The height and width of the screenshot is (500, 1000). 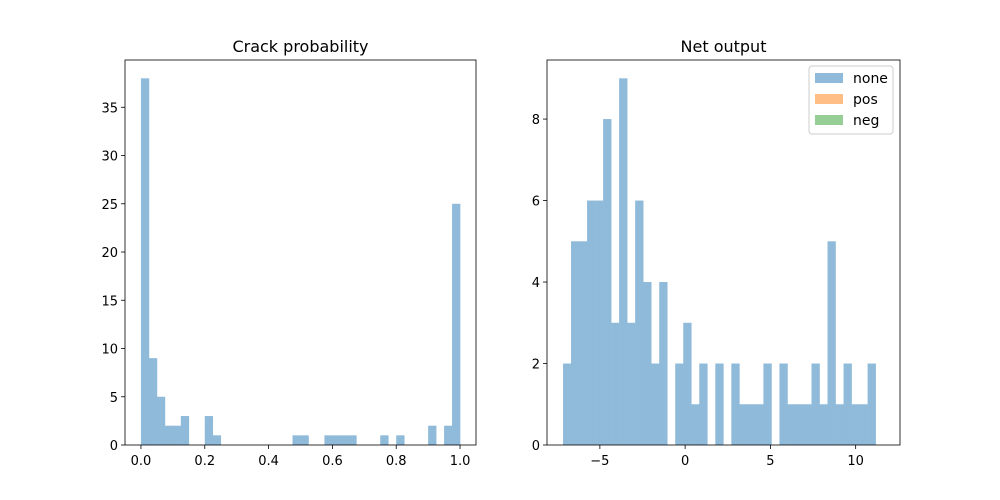 I want to click on x-tick-label: 0.2, so click(x=204, y=461).